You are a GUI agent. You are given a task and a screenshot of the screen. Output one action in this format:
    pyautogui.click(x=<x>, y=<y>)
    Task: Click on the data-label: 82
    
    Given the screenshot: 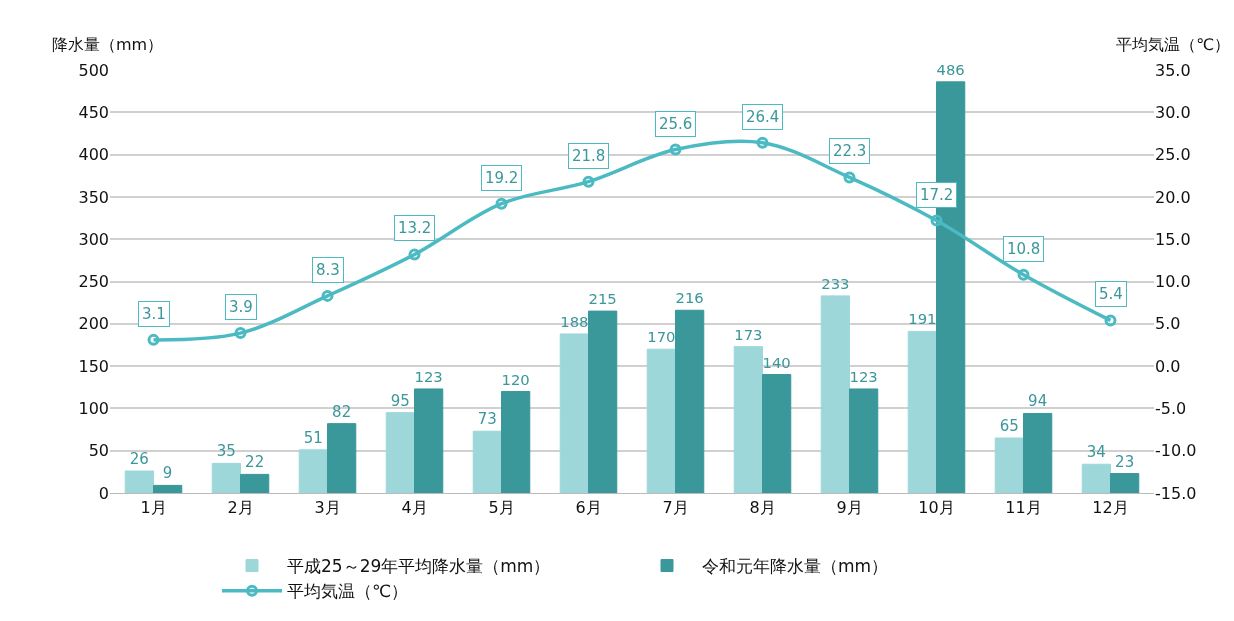 What is the action you would take?
    pyautogui.click(x=342, y=411)
    